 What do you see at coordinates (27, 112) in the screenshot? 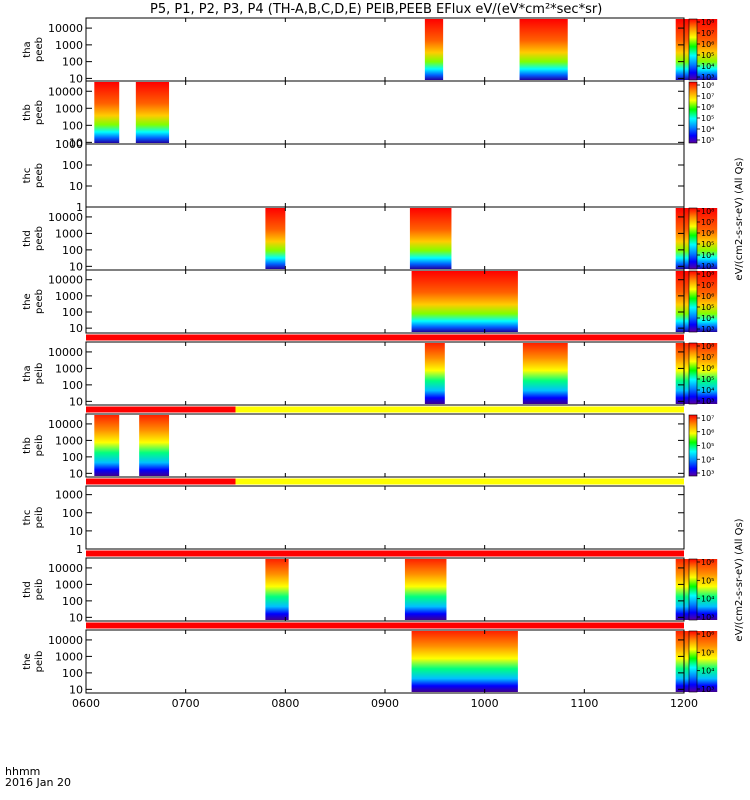
I see `panel-ylabel-probe: thb` at bounding box center [27, 112].